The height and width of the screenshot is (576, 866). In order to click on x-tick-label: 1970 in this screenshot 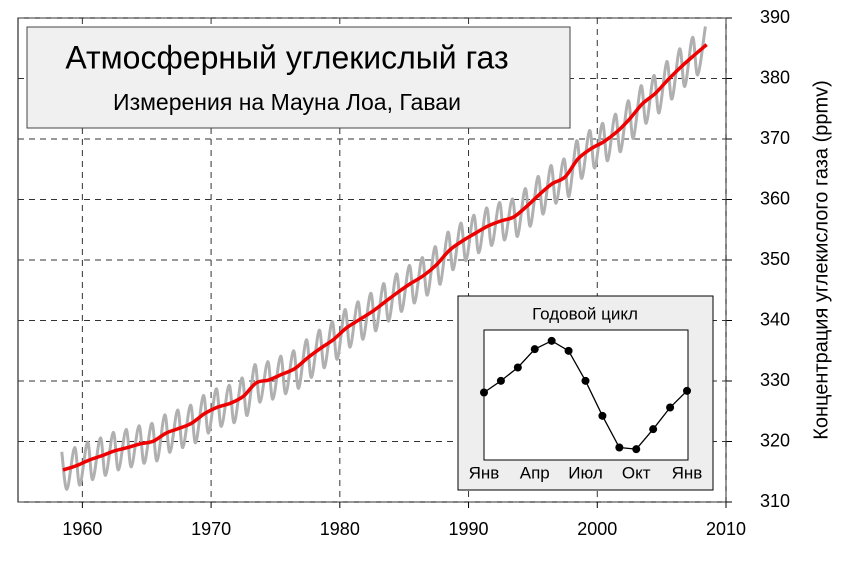, I will do `click(211, 529)`.